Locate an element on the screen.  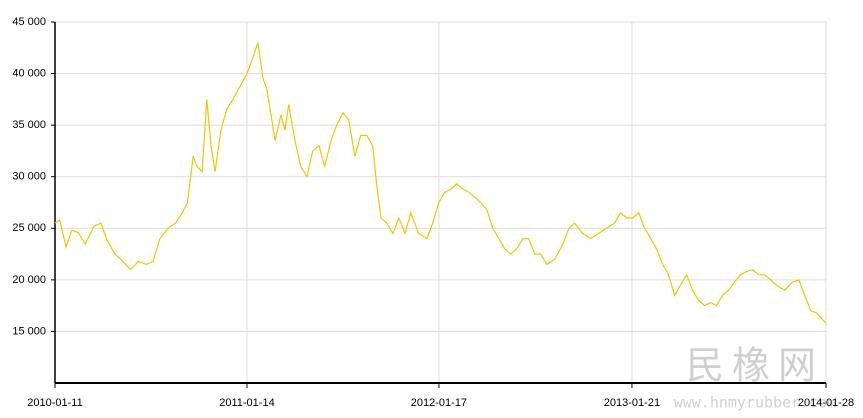
y-tick-label: 20 000 is located at coordinates (29, 280).